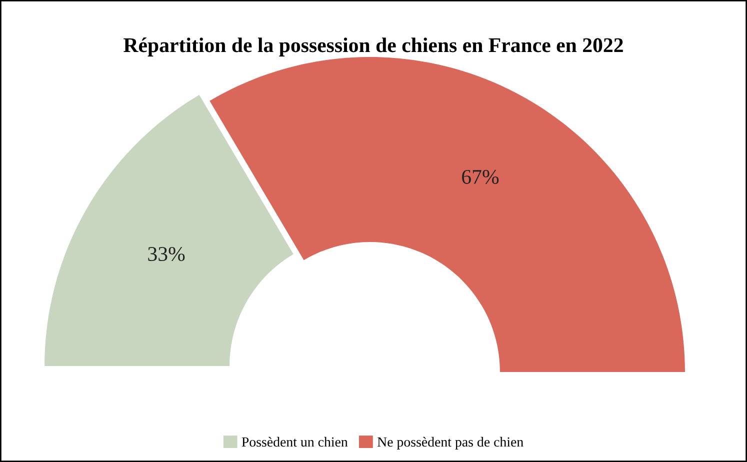 The width and height of the screenshot is (747, 462). What do you see at coordinates (450, 443) in the screenshot?
I see `legend-label: Ne possèdent pas de chien` at bounding box center [450, 443].